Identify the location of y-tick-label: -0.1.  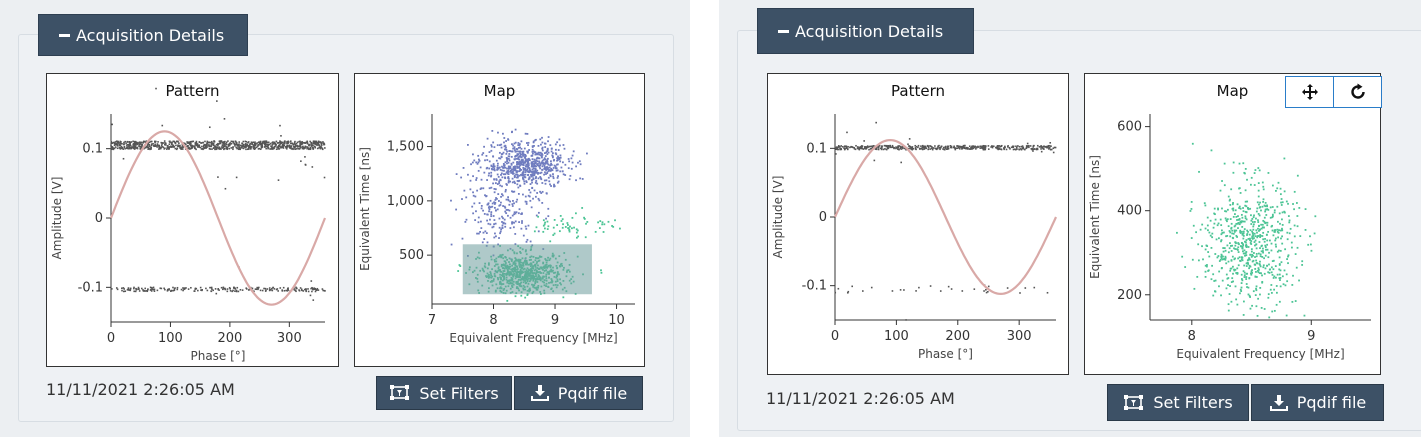
(814, 286).